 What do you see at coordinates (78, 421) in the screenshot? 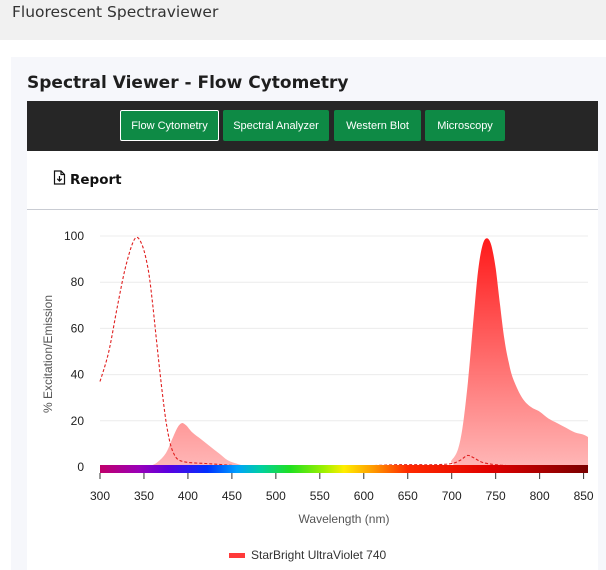
I see `y-tick-label: 20` at bounding box center [78, 421].